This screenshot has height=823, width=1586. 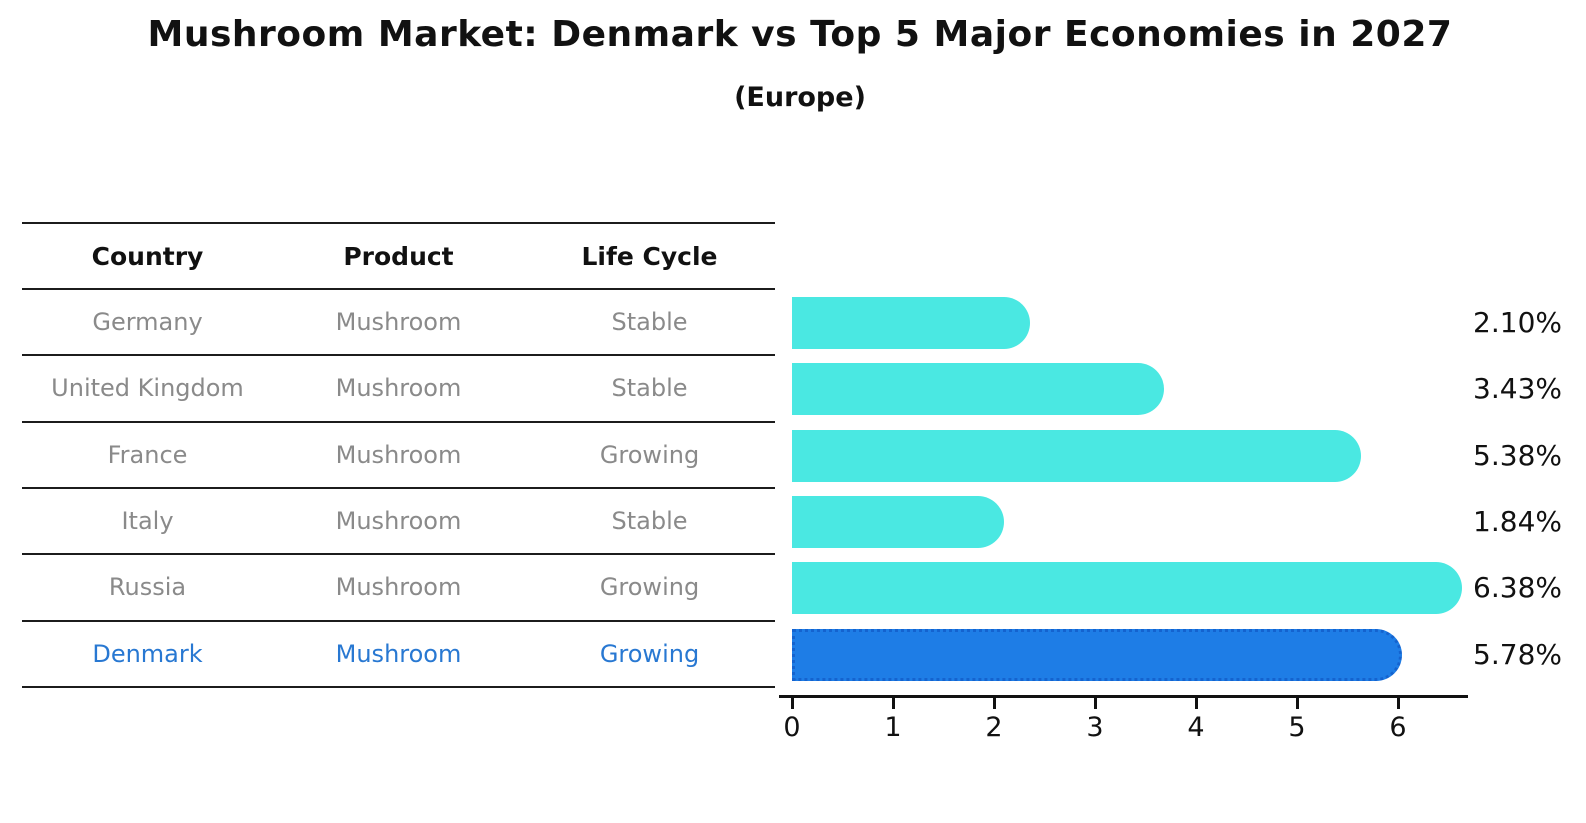 I want to click on table-row: Germany Mushroom Stable, so click(x=398, y=323).